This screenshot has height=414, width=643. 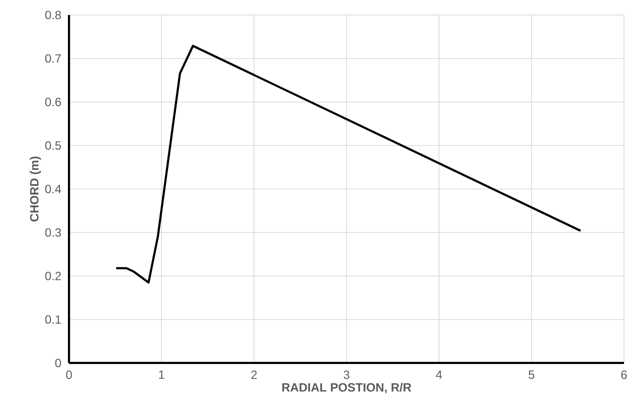 I want to click on x-tick-label: 6, so click(x=624, y=375).